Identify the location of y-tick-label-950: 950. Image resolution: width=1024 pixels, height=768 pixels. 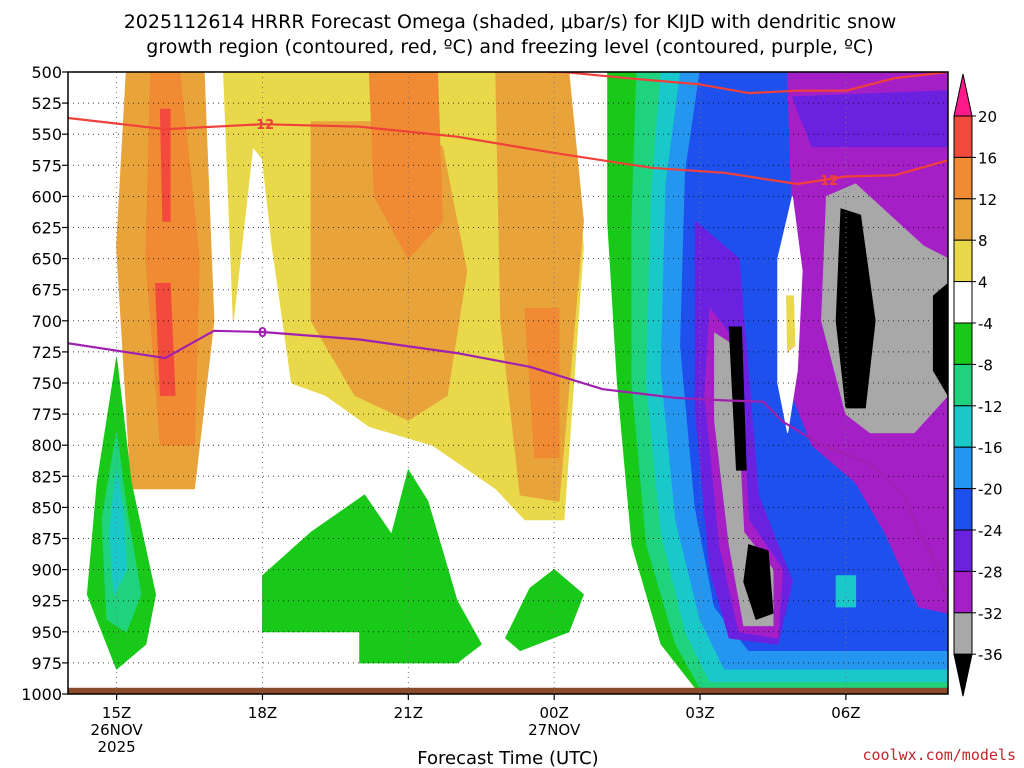
(46, 632).